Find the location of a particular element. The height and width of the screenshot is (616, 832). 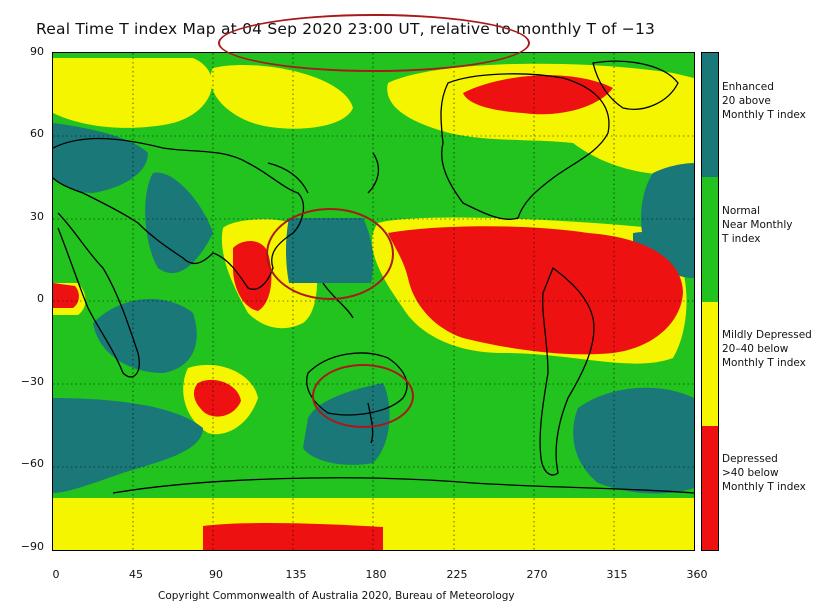

legend-label-enhanced: Enhanced 20 above Monthly T index is located at coordinates (764, 101).